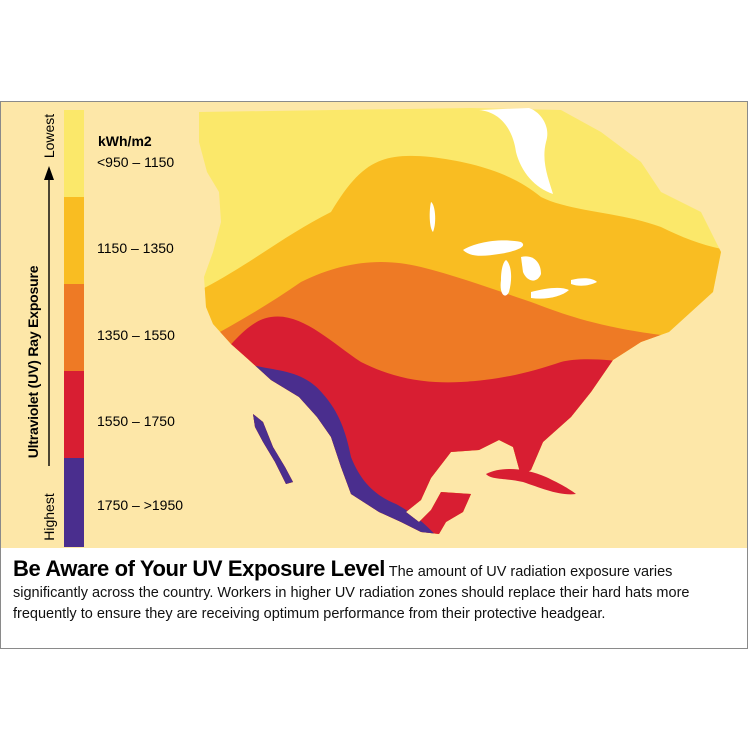  What do you see at coordinates (199, 568) in the screenshot?
I see `caption-title: Be Aware of Your UV Exposure Level` at bounding box center [199, 568].